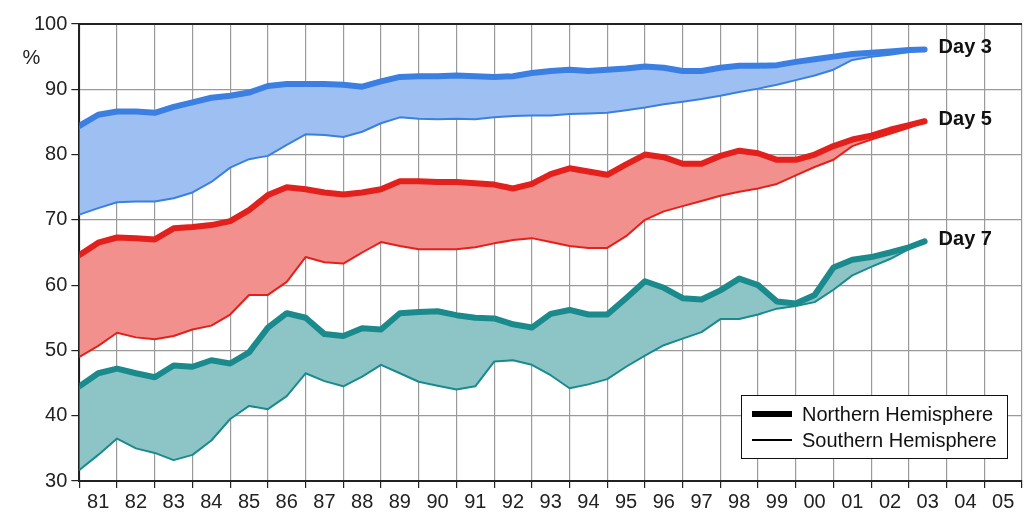 The height and width of the screenshot is (518, 1029). What do you see at coordinates (874, 427) in the screenshot?
I see `legend-box: Northern Hemisphere Southern Hemisphere` at bounding box center [874, 427].